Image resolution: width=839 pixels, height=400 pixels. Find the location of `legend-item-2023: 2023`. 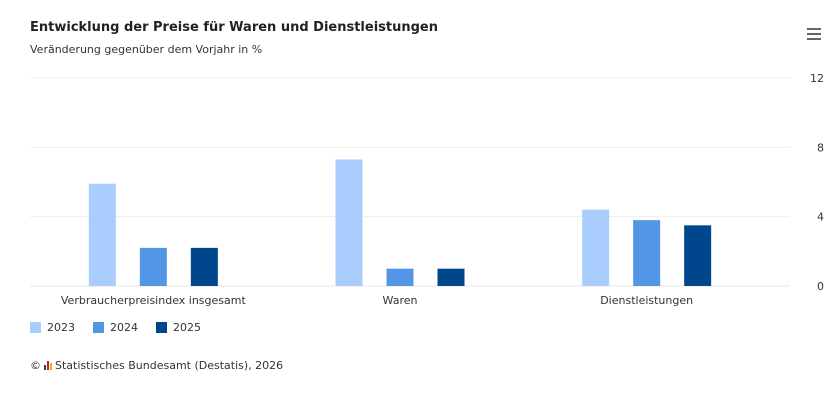

legend-item-2023: 2023 is located at coordinates (52, 327).